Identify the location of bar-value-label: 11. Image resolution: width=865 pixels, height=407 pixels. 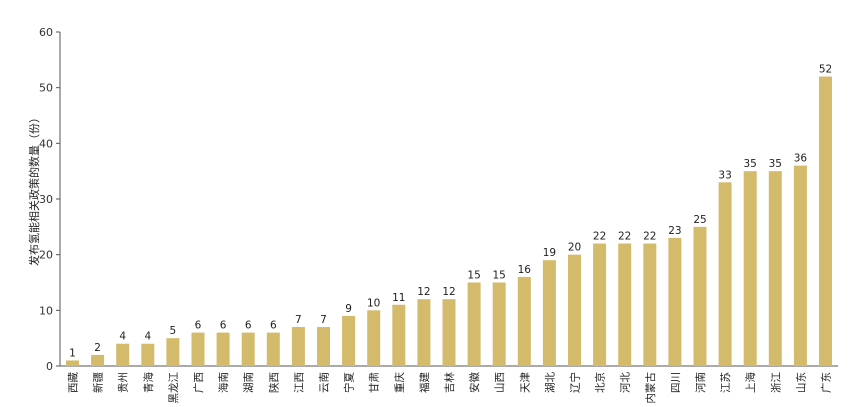
(398, 298).